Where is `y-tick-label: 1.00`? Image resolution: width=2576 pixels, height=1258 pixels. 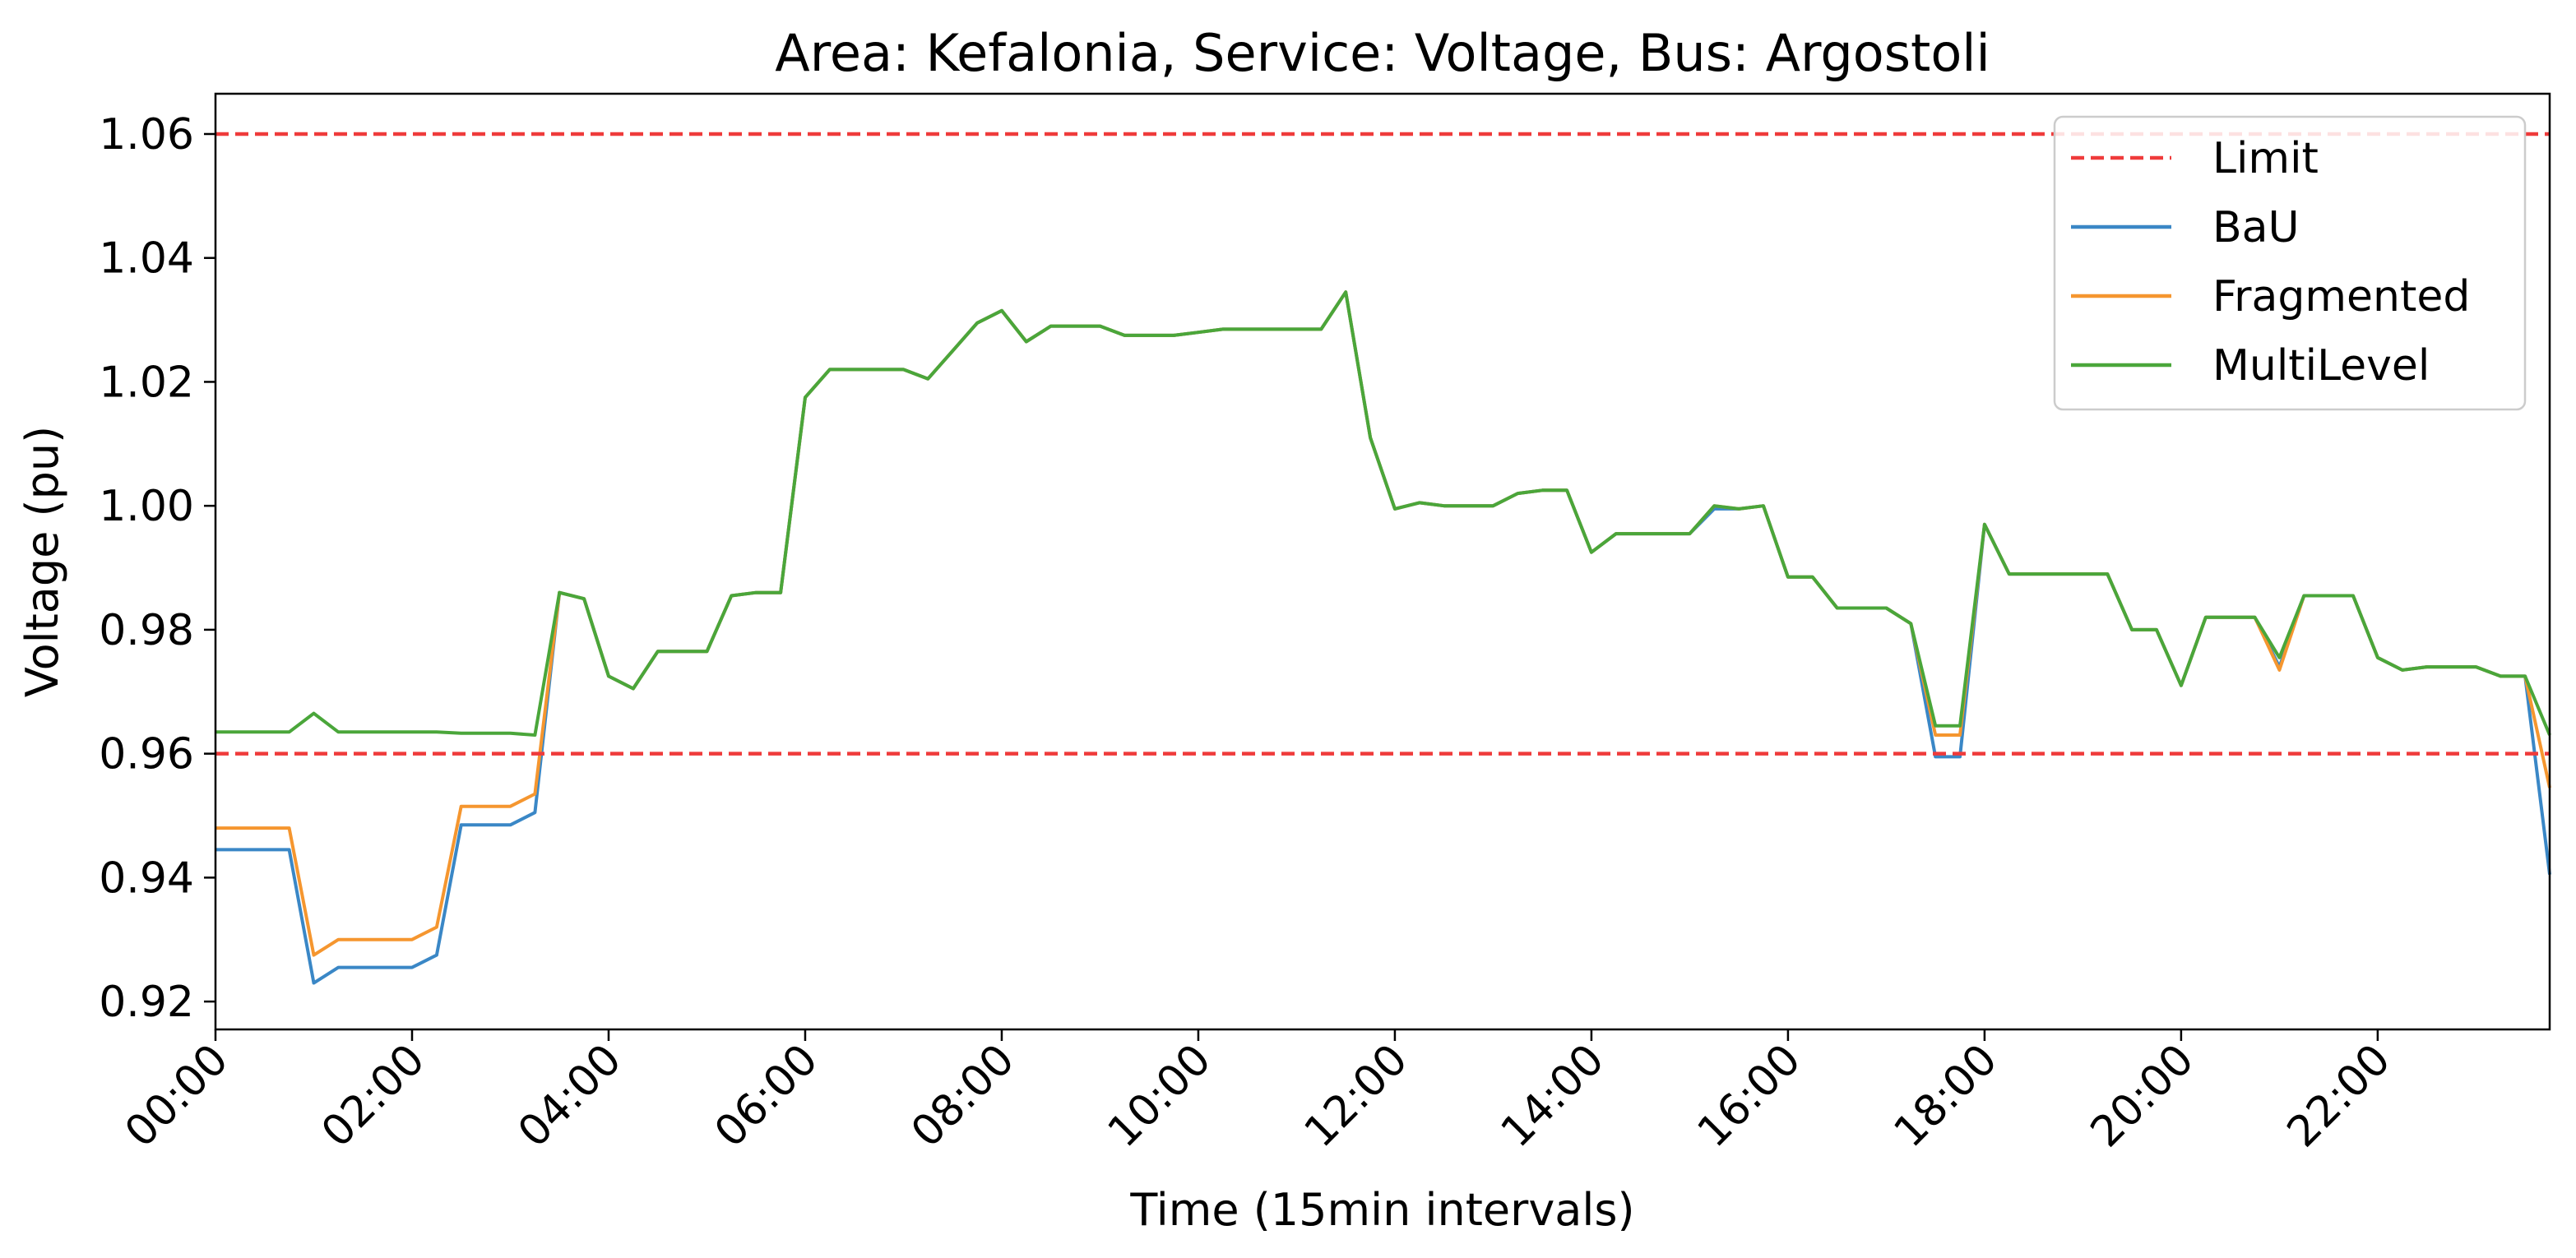 y-tick-label: 1.00 is located at coordinates (146, 506).